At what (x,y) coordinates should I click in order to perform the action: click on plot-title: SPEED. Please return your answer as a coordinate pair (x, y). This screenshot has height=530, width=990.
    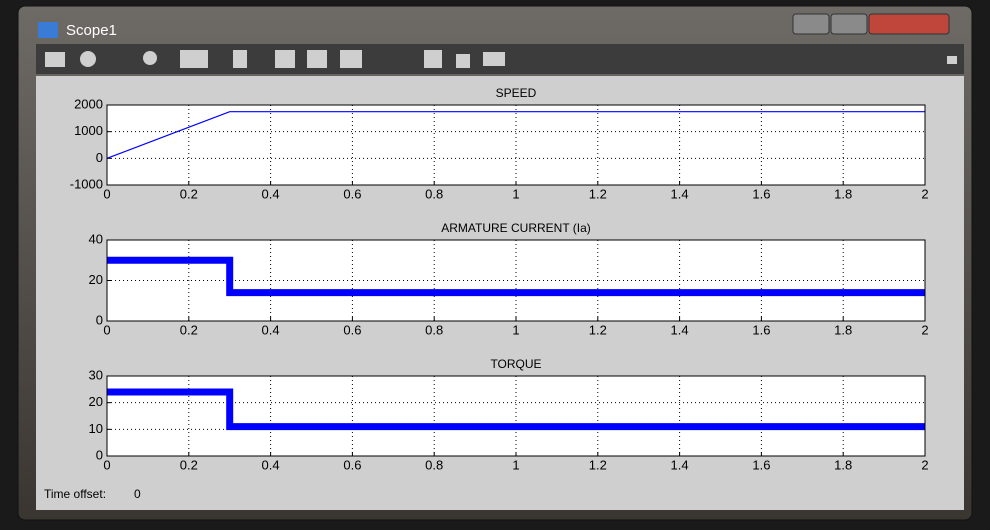
    Looking at the image, I should click on (516, 93).